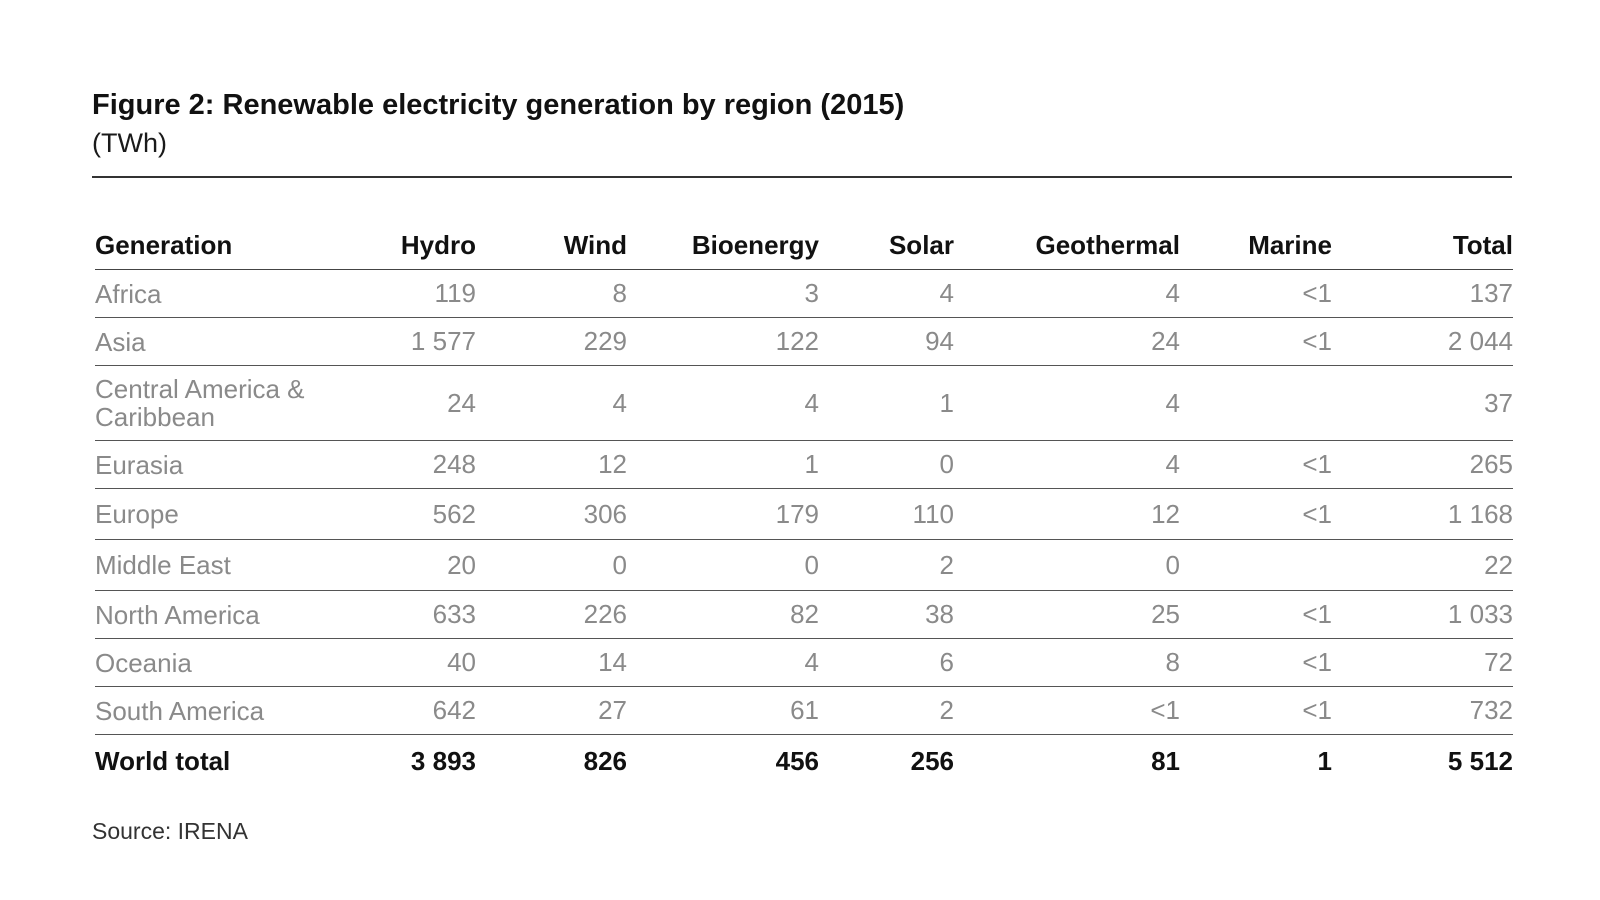 The image size is (1600, 900). I want to click on region-label: North America, so click(209, 614).